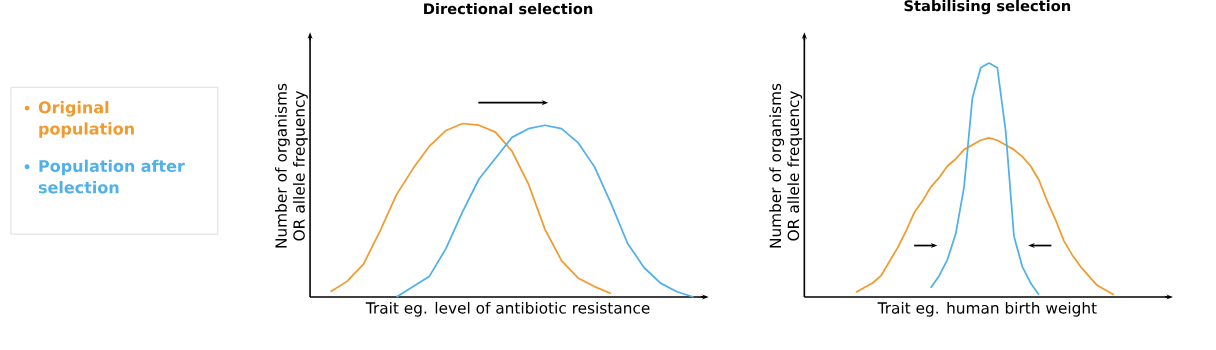 The image size is (1216, 350). What do you see at coordinates (111, 176) in the screenshot?
I see `legend-label: Population after selection` at bounding box center [111, 176].